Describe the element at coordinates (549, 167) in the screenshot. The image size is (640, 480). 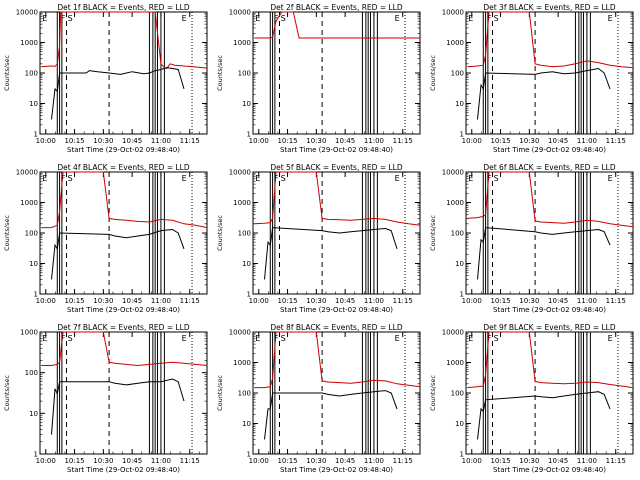
I see `chart-title: Det 6f BLACK = Events, RED = LLD` at that location.